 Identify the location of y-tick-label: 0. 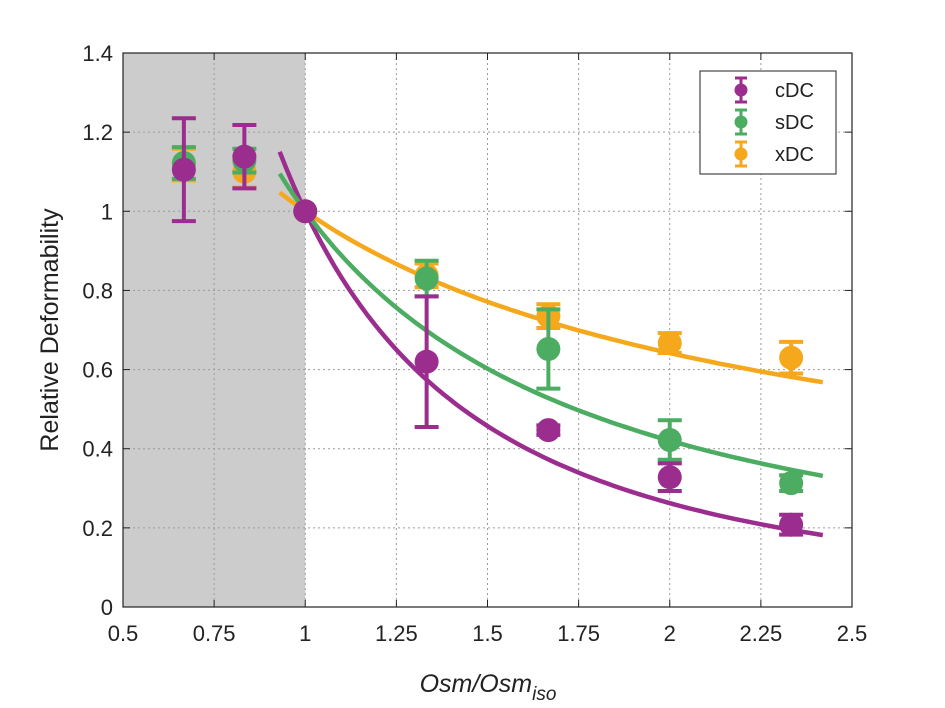
(107, 607).